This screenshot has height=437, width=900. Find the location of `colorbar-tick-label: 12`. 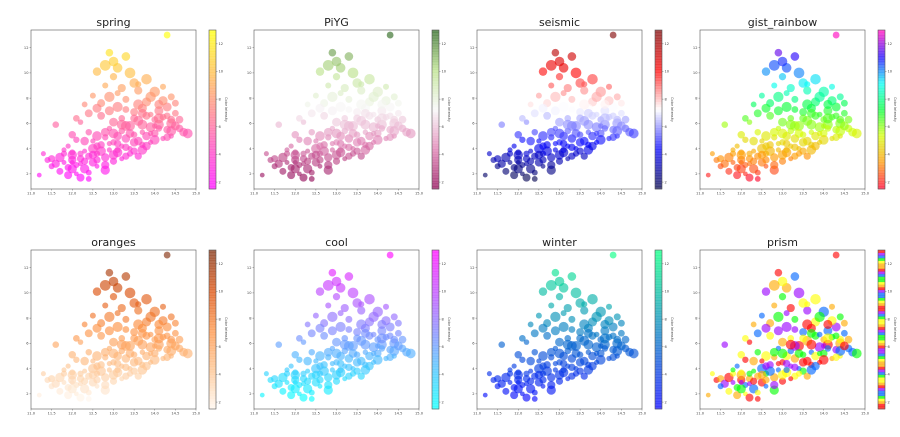

colorbar-tick-label: 12 is located at coordinates (890, 264).